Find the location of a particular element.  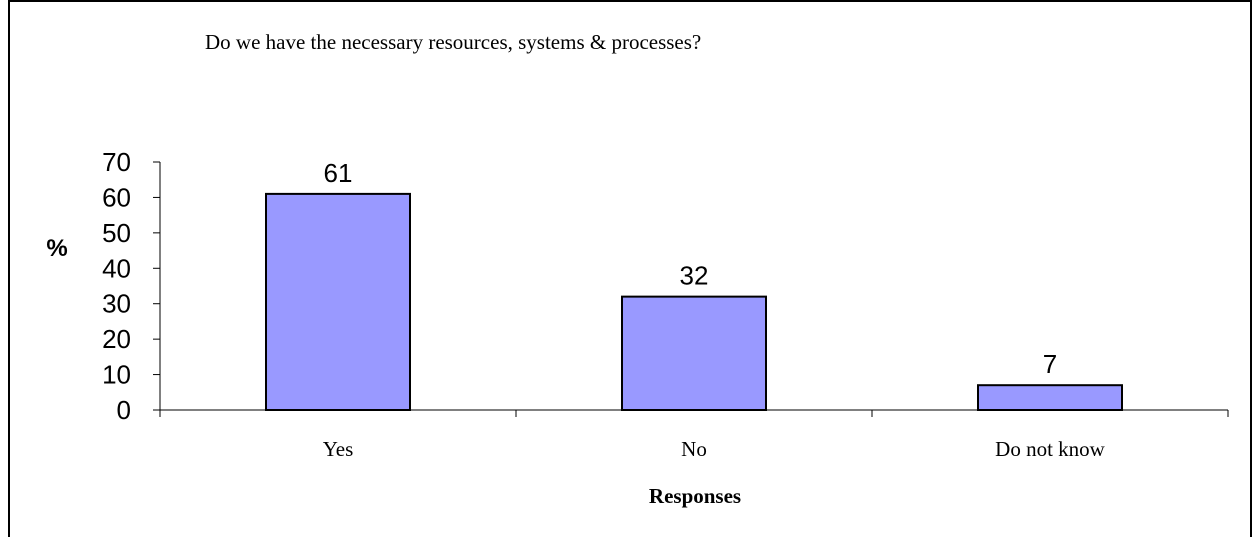

x-axis-title: Responses is located at coordinates (695, 496).